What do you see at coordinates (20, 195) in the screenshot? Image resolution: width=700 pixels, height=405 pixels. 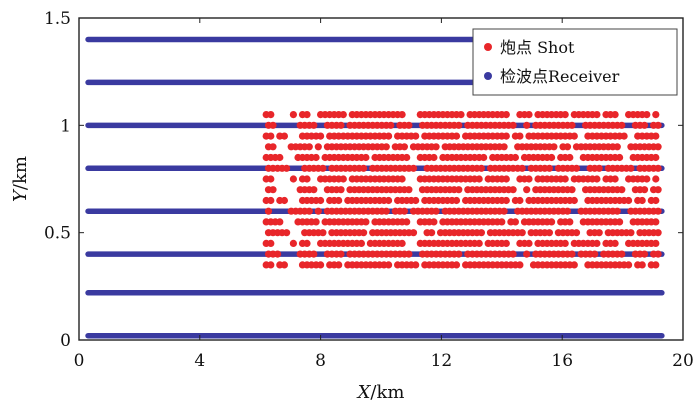 I see `y-axis-var: Y` at bounding box center [20, 195].